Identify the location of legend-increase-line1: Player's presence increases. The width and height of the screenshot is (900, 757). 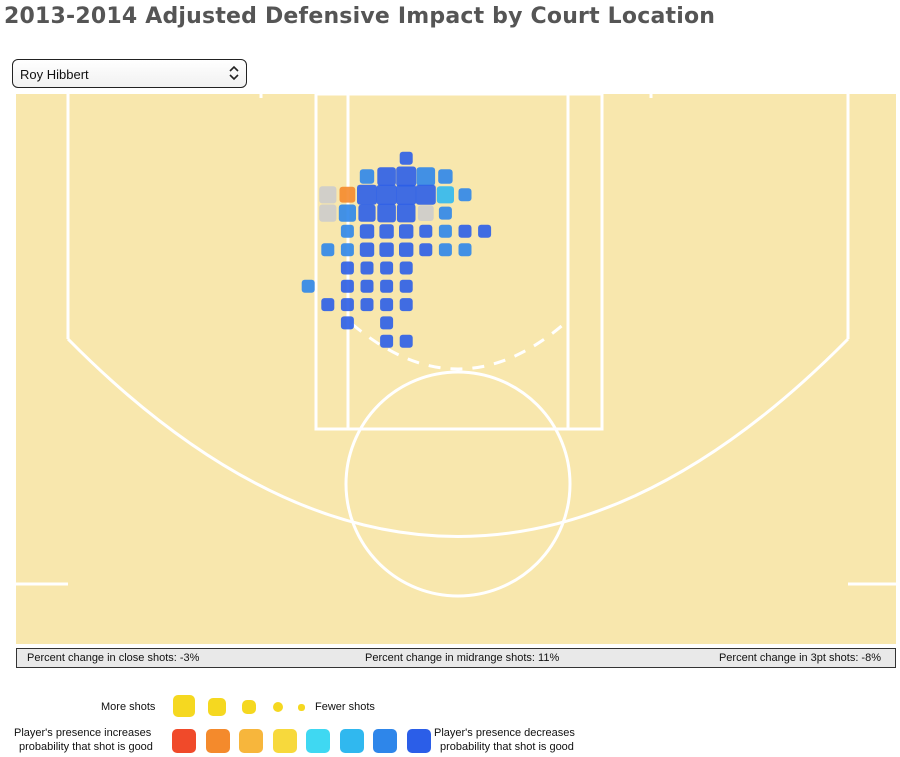
(83, 733).